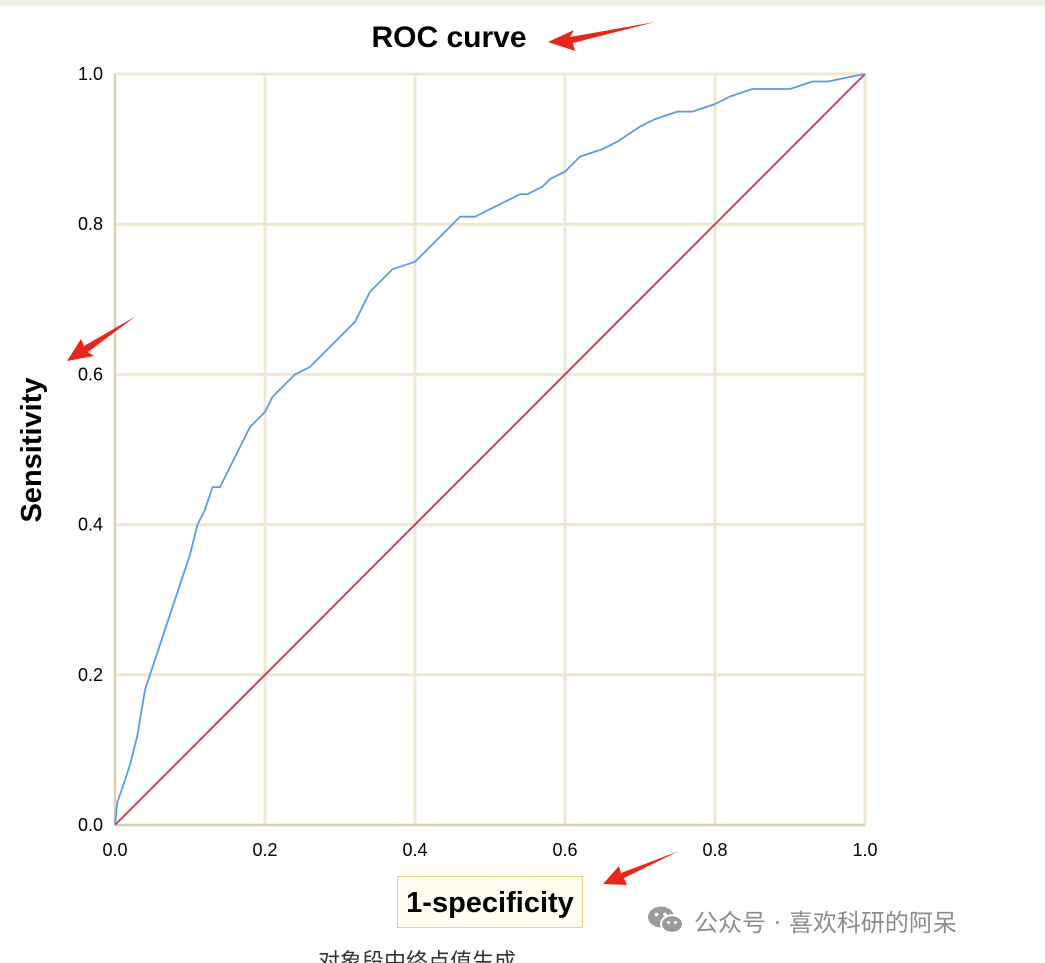  What do you see at coordinates (414, 850) in the screenshot?
I see `x-tick-label: 0.4` at bounding box center [414, 850].